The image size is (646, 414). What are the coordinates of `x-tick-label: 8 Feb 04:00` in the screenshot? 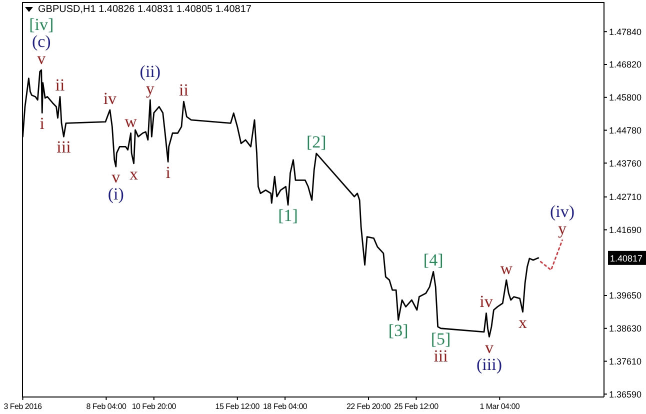 It's located at (106, 406).